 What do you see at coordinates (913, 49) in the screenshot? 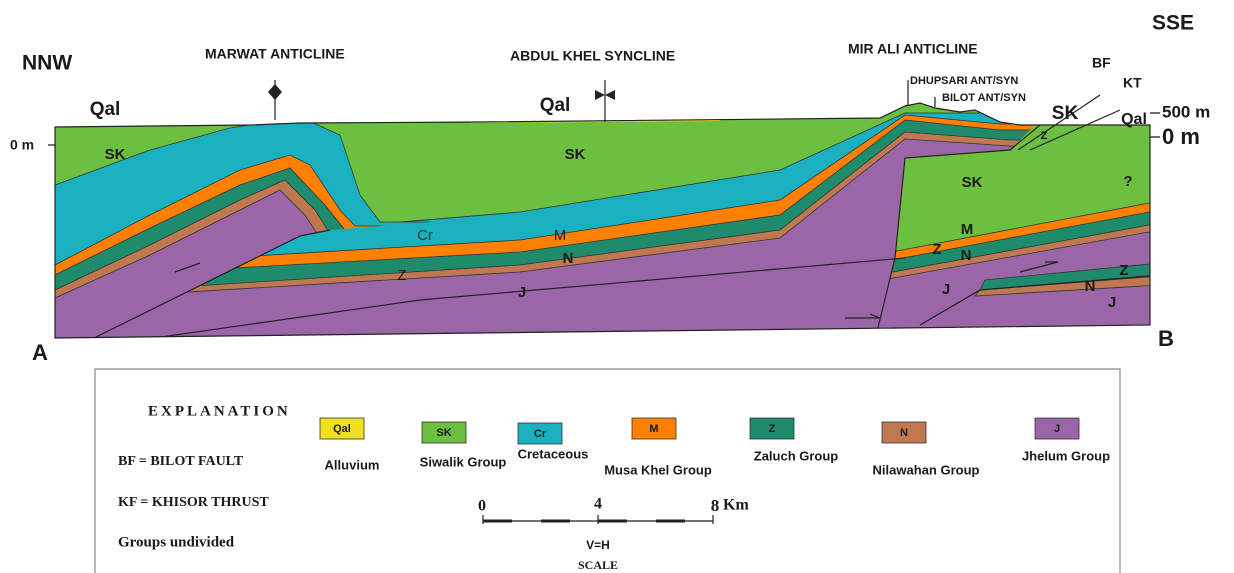
I see `structure-label: MIR ALI ANTICLINE` at bounding box center [913, 49].